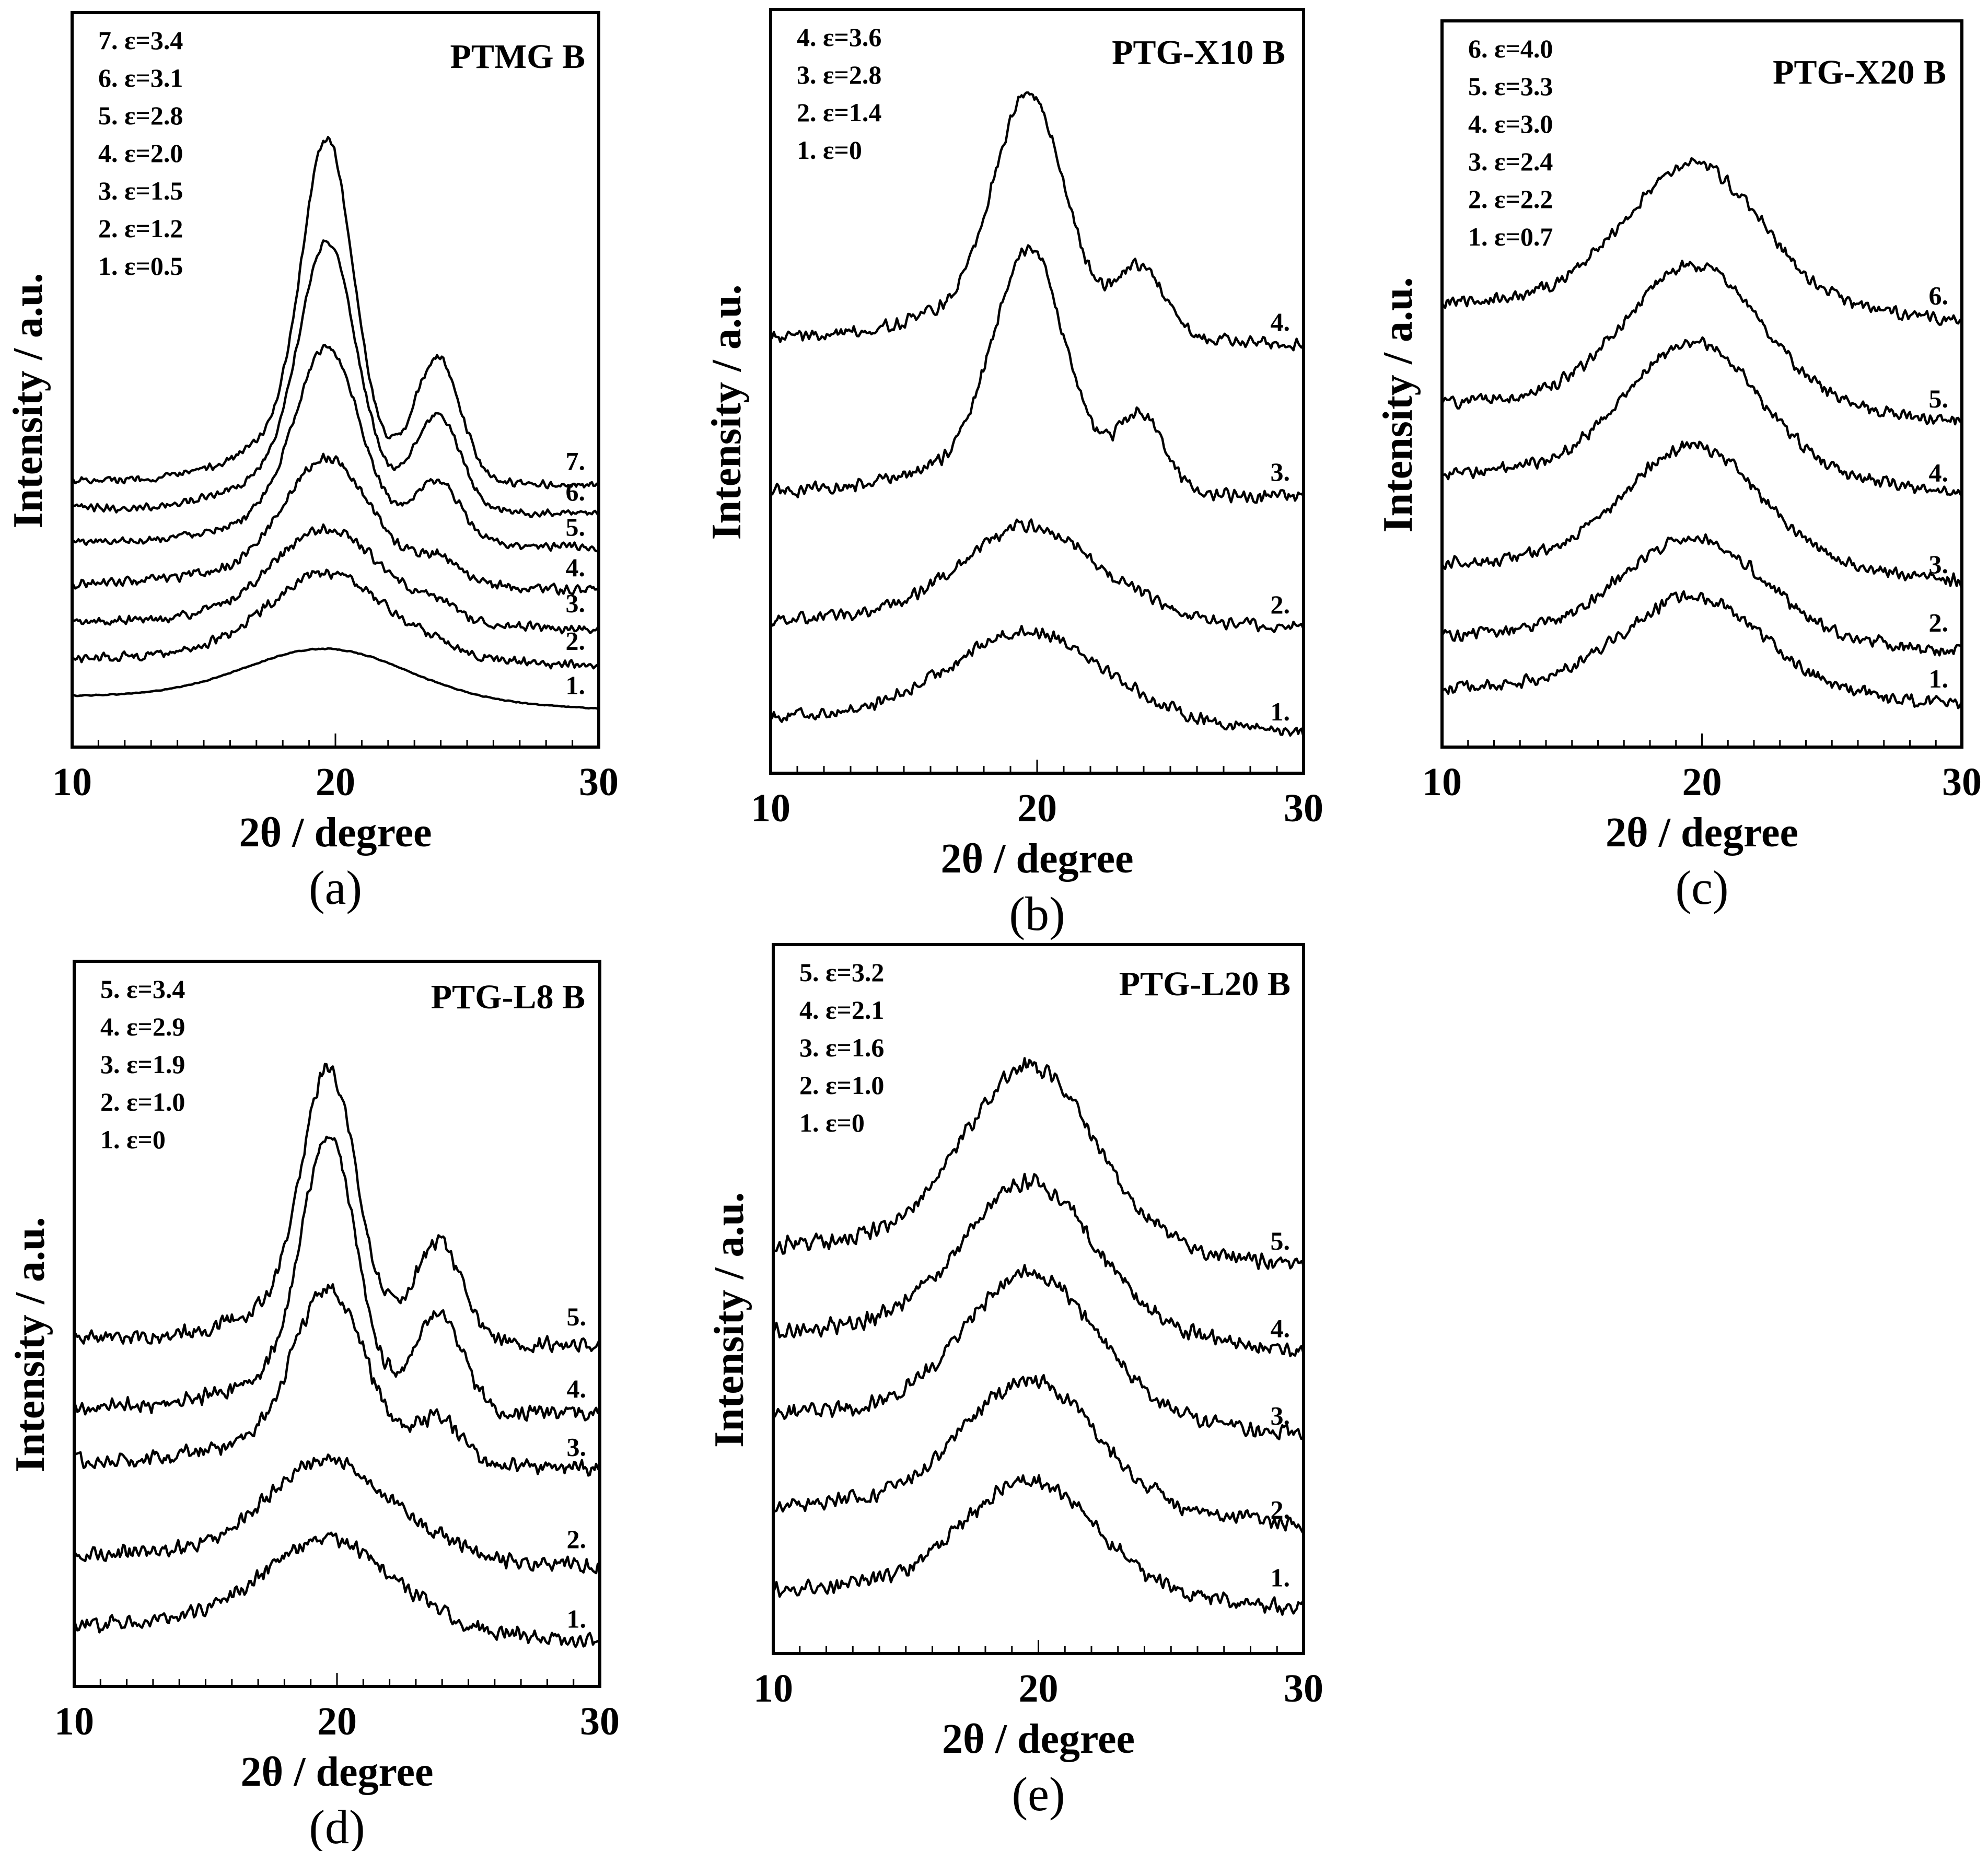  I want to click on legend-entry: 2. ε=1.2, so click(140, 228).